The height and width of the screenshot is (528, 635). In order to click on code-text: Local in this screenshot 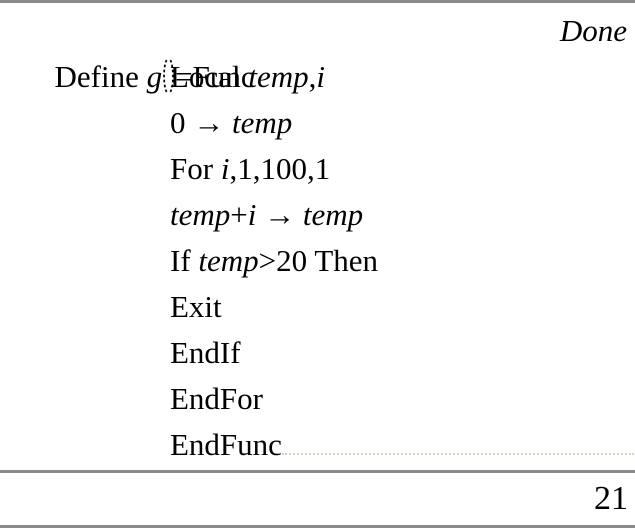, I will do `click(209, 76)`.